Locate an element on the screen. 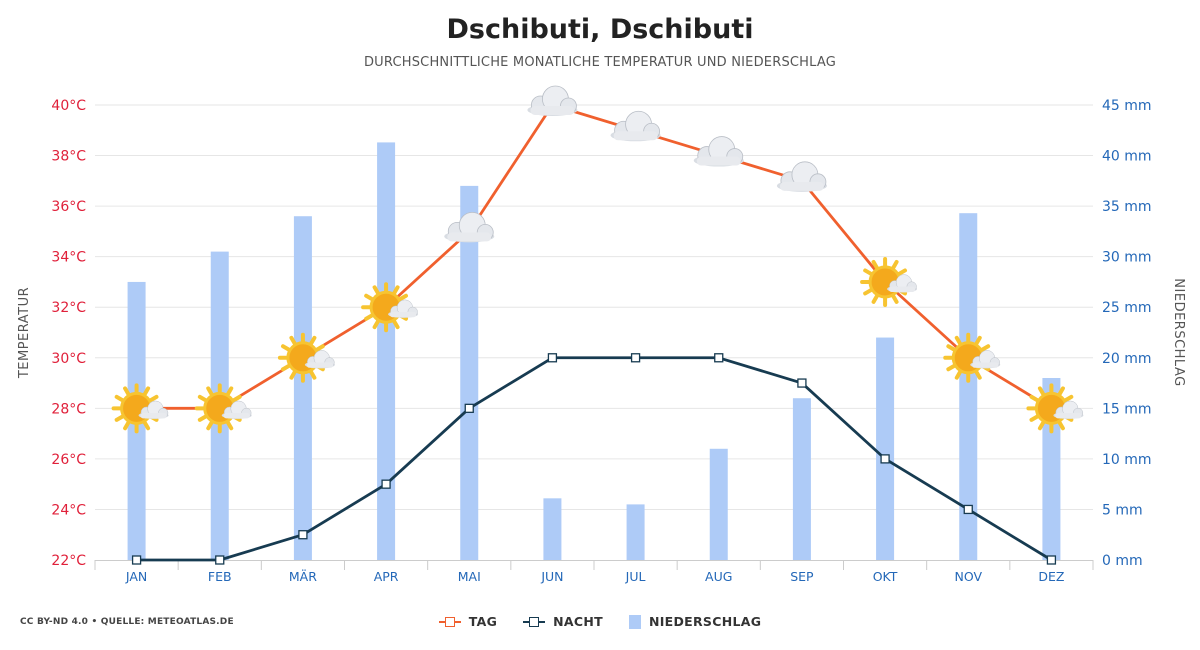  y-right-tick-label: 10 mm is located at coordinates (1127, 460).